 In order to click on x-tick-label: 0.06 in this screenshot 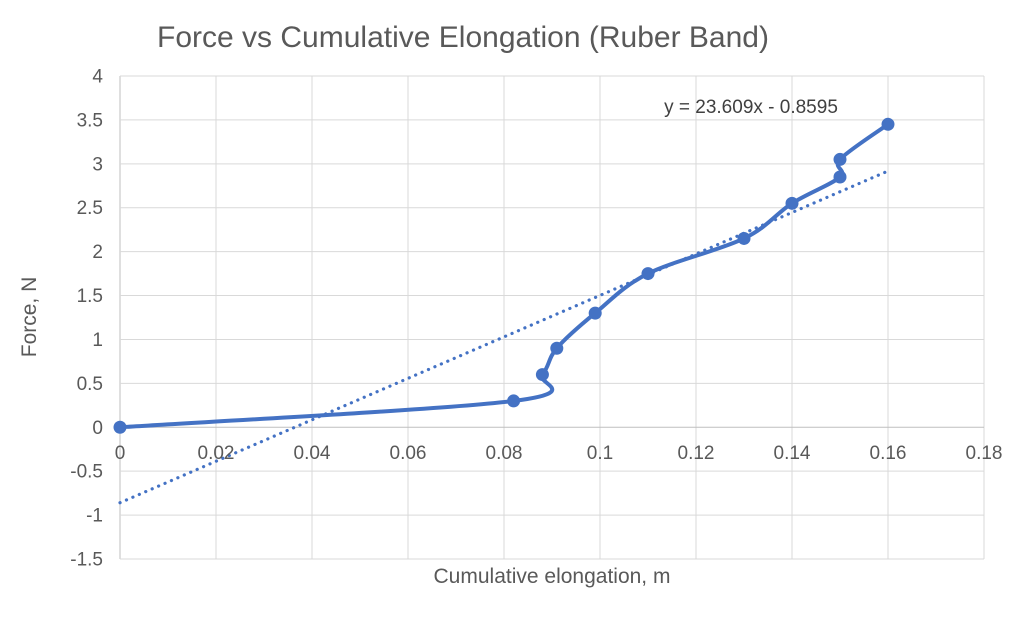, I will do `click(408, 453)`.